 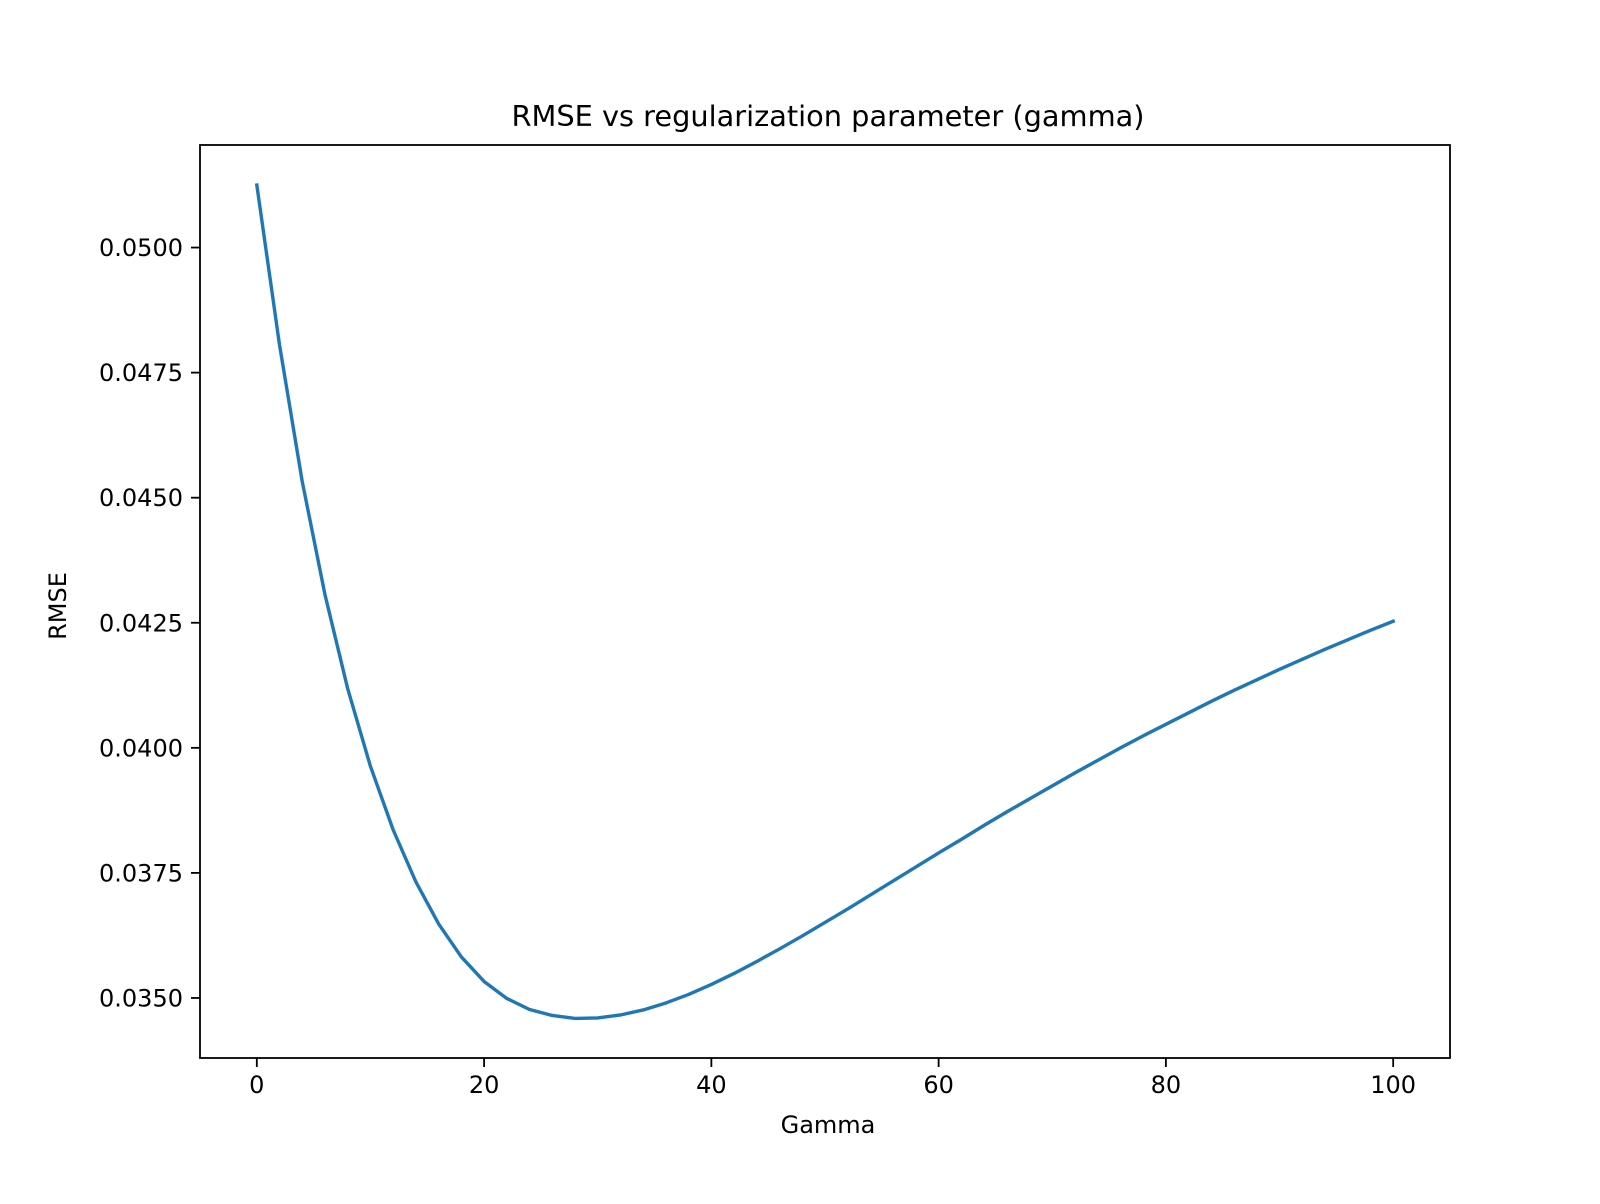 I want to click on x-tick-label: 100, so click(x=1393, y=1085).